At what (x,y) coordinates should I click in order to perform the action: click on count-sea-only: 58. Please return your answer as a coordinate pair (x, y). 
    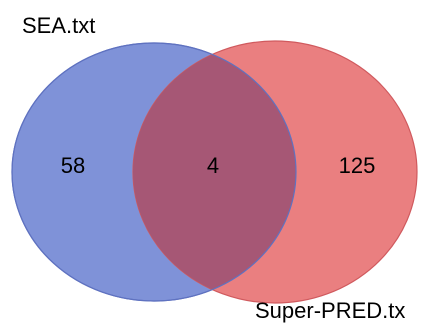
    Looking at the image, I should click on (73, 165).